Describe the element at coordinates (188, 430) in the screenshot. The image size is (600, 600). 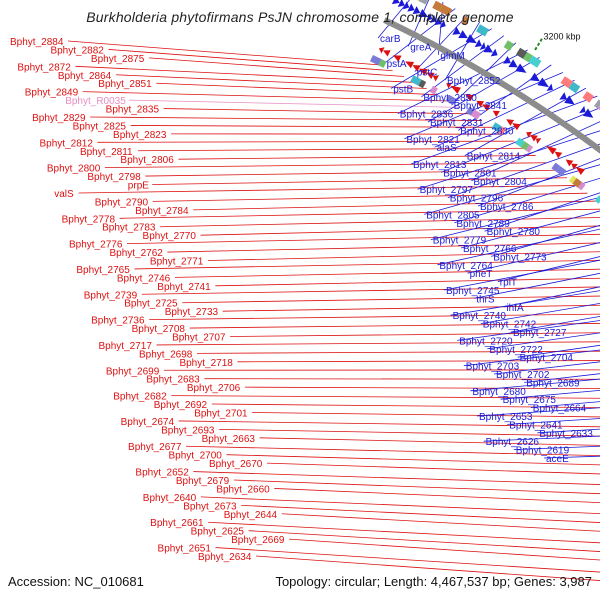
I see `left-gene-label: Bphyt_2693` at that location.